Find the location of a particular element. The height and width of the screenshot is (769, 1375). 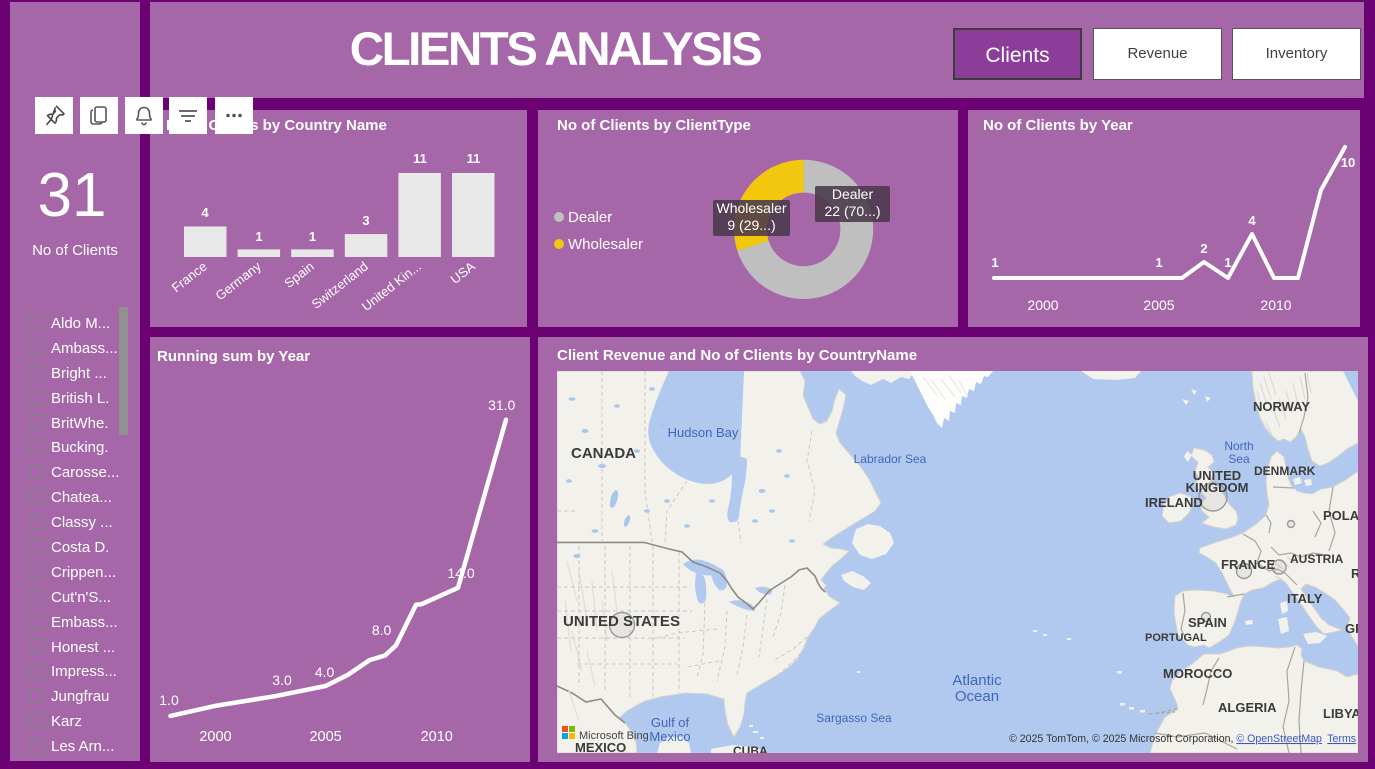

svg-text: 3.0 is located at coordinates (282, 680).